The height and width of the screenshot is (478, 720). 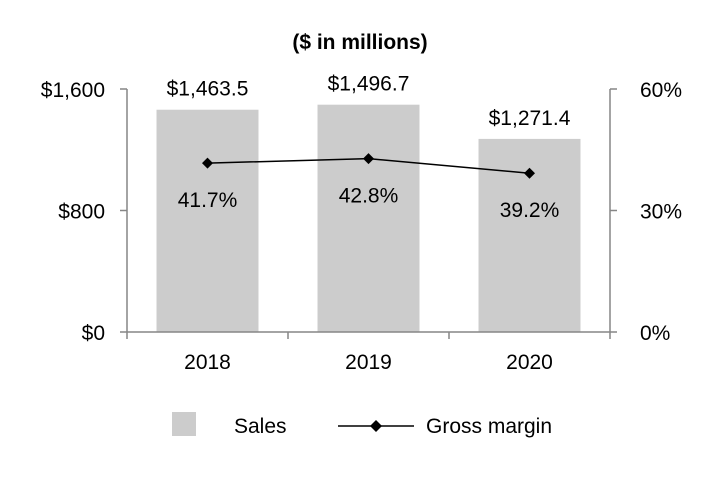 What do you see at coordinates (208, 200) in the screenshot?
I see `data-label-gross-margin: 41.7%` at bounding box center [208, 200].